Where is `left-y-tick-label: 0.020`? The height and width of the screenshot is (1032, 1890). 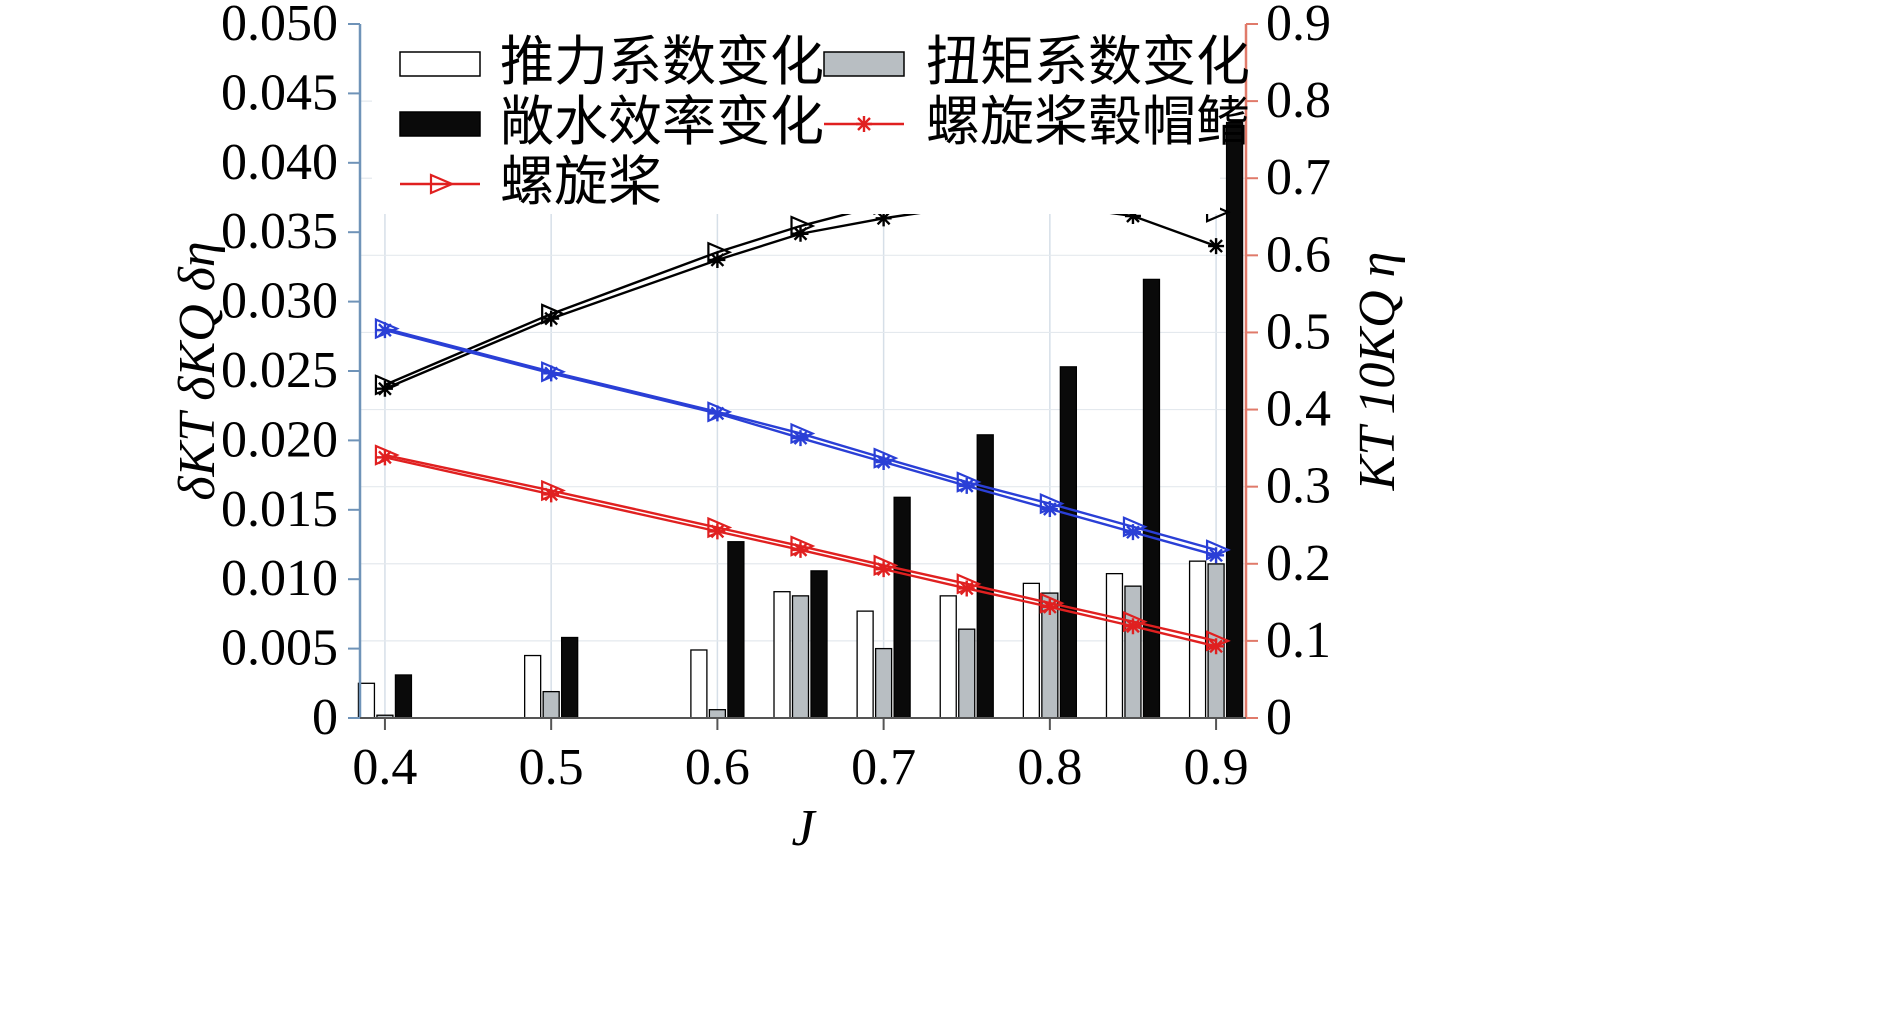
left-y-tick-label: 0.020 is located at coordinates (279, 439).